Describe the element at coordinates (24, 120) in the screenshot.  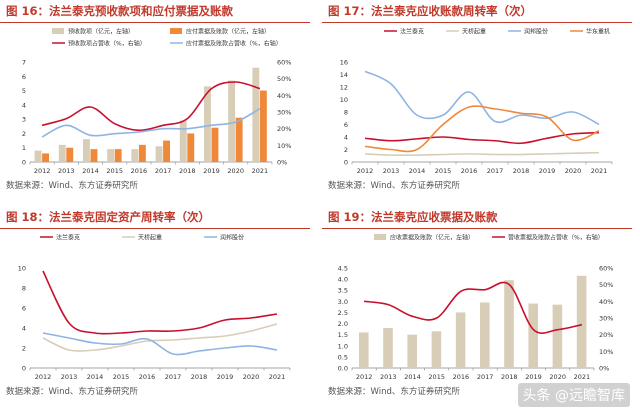
I see `y-tick-label: 3` at that location.